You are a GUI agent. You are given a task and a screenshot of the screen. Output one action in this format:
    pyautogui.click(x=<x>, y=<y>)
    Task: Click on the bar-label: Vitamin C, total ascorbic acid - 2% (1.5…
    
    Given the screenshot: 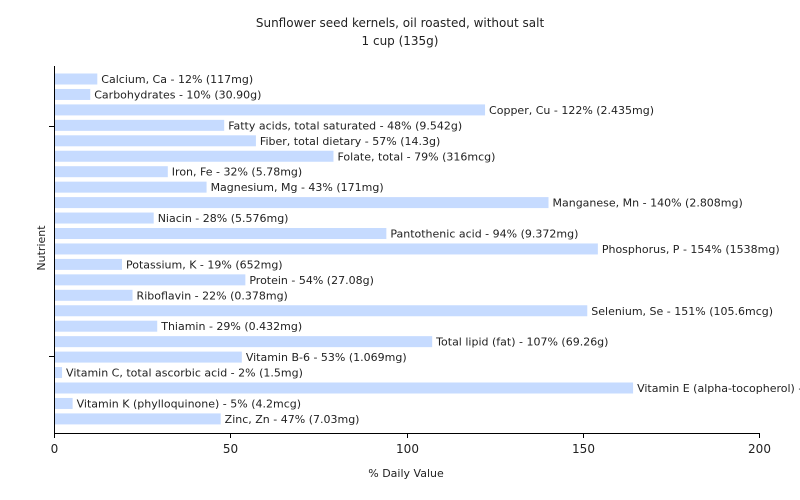 What is the action you would take?
    pyautogui.click(x=184, y=373)
    